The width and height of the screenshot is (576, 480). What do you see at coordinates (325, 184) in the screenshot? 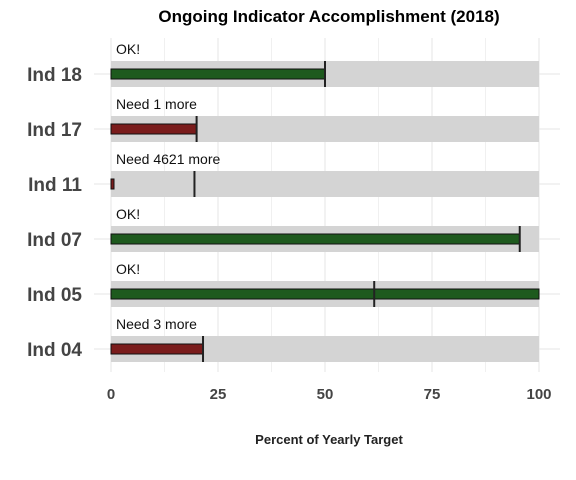
I see `target-track` at bounding box center [325, 184].